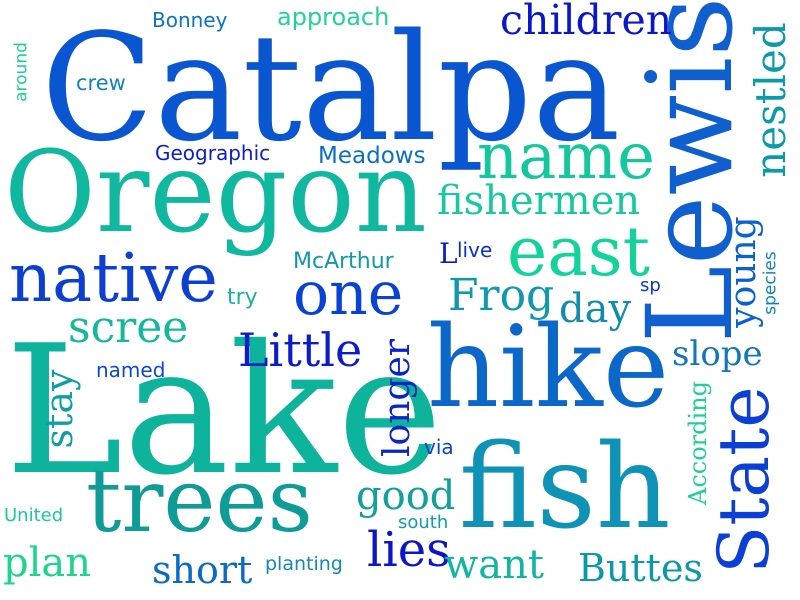  What do you see at coordinates (34, 515) in the screenshot?
I see `word-united: United` at bounding box center [34, 515].